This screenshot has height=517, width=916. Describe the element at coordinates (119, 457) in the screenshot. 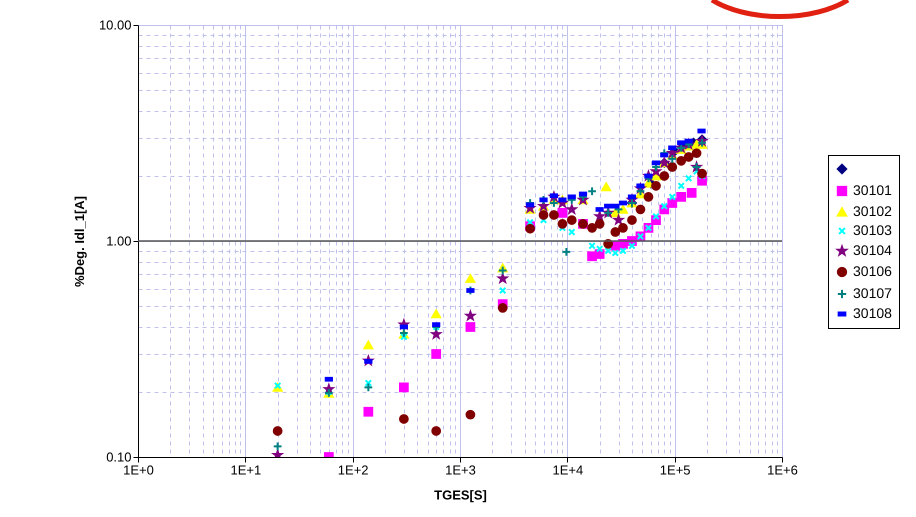

I see `y-tick-label: 0.10` at that location.